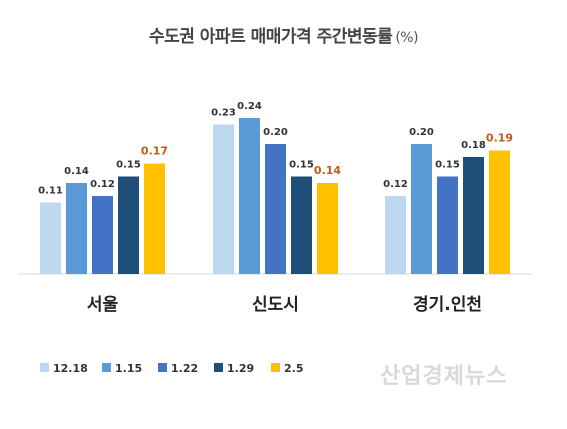  Describe the element at coordinates (294, 368) in the screenshot. I see `legend-label: 2.5` at that location.